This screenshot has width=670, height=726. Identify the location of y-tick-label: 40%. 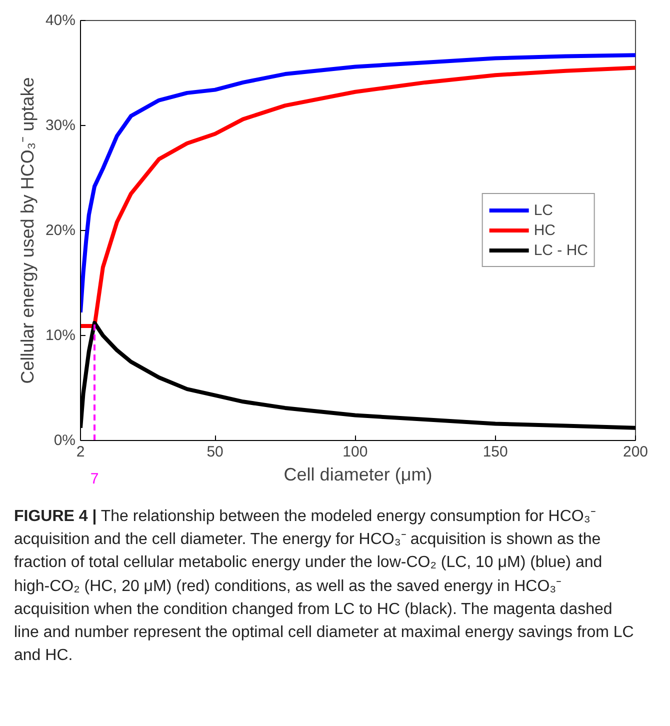
(60, 20).